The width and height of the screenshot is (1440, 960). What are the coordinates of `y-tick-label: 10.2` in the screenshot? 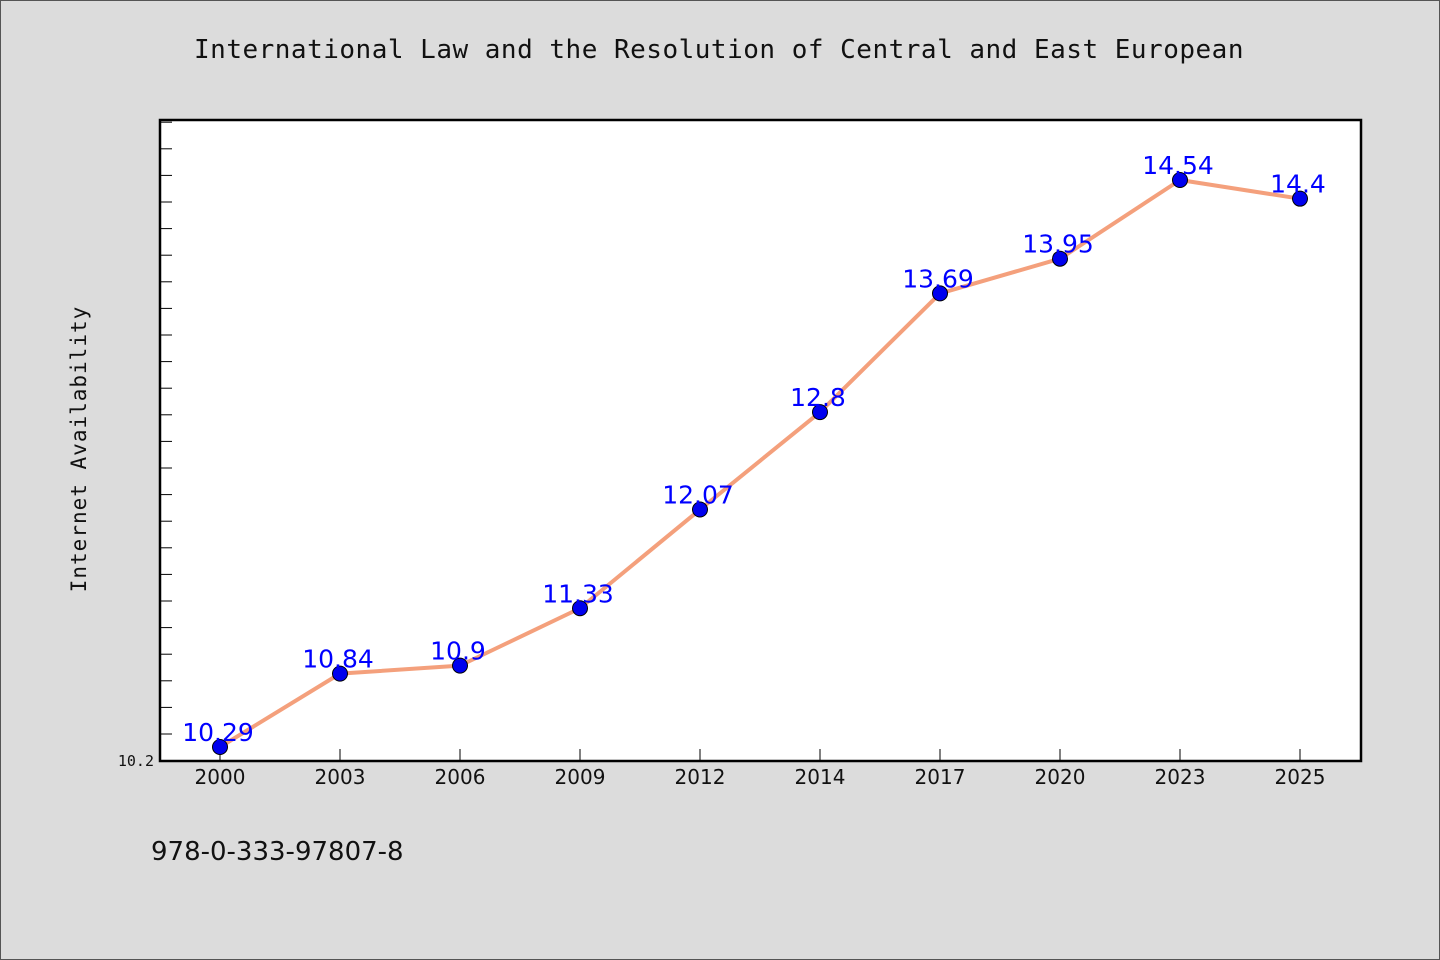 It's located at (136, 761).